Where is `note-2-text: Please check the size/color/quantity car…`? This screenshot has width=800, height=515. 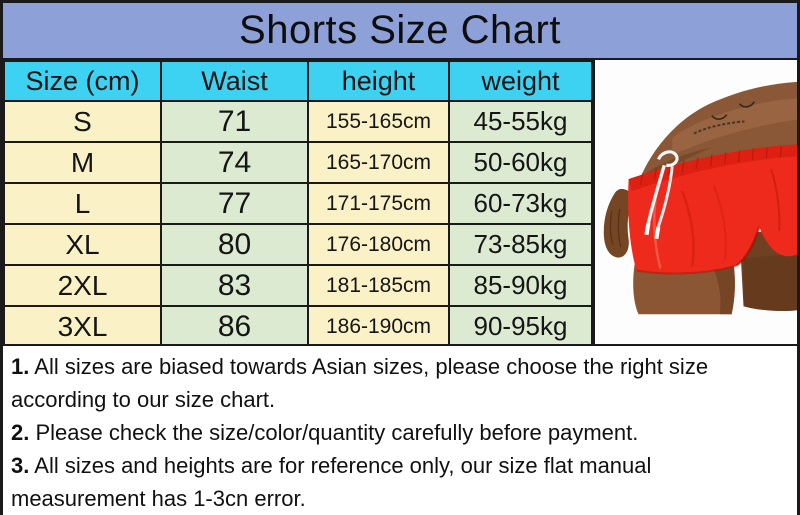 note-2-text: Please check the size/color/quantity car… is located at coordinates (337, 432).